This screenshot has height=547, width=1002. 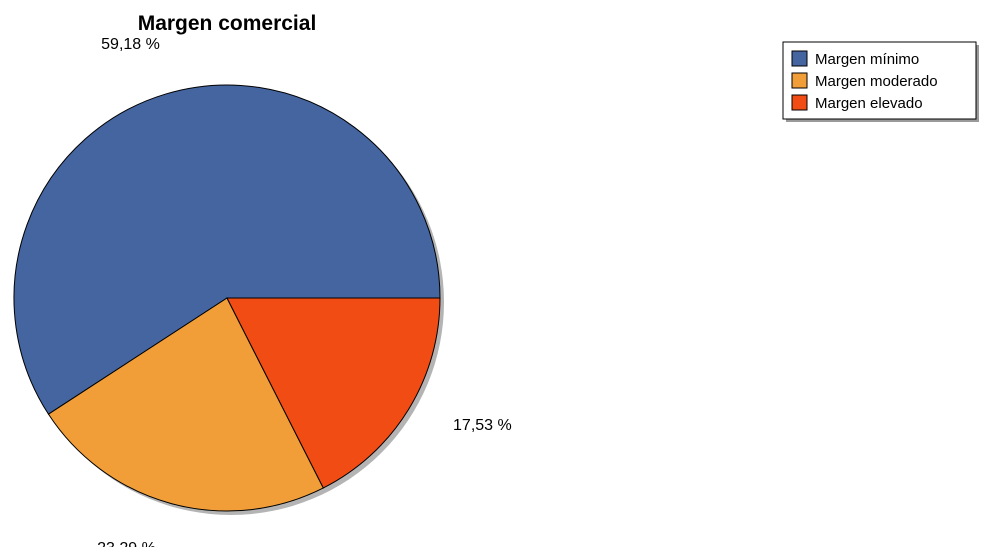 I want to click on pie-slice-label: 59,18 %, so click(x=130, y=44).